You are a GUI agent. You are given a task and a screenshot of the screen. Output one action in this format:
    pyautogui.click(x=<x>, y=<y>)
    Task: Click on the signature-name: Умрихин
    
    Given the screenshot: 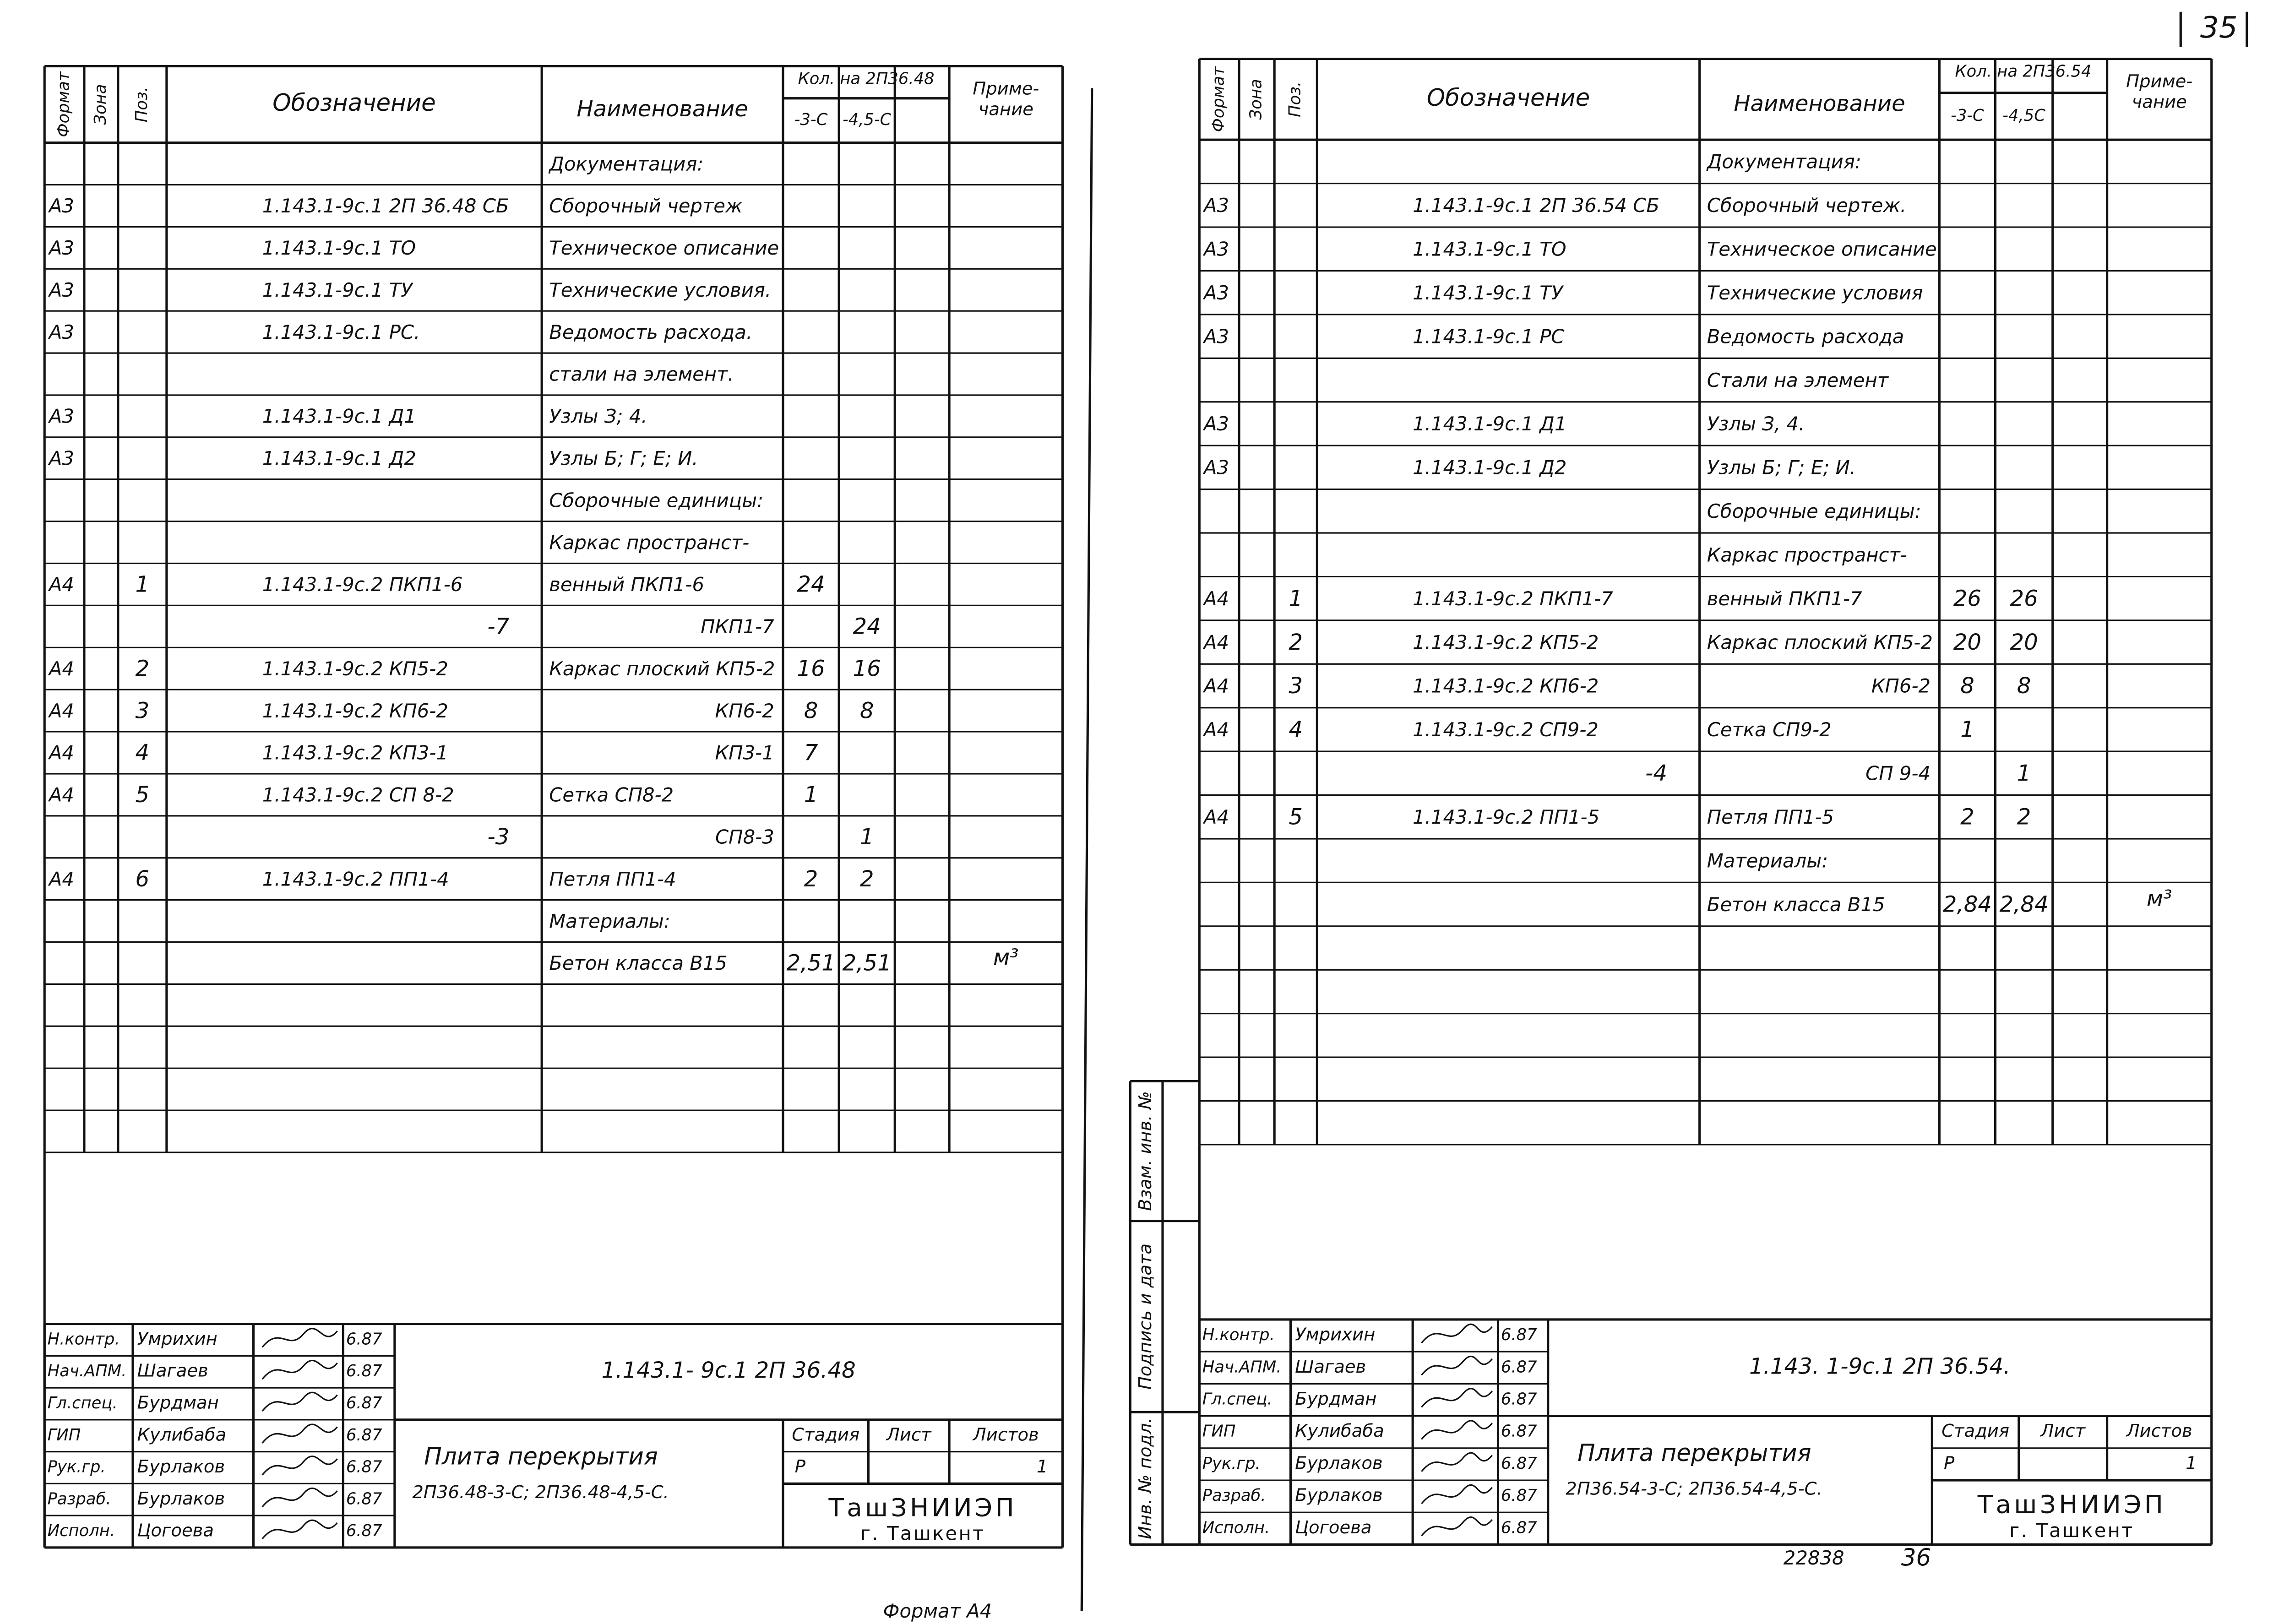 What is the action you would take?
    pyautogui.click(x=1335, y=1335)
    